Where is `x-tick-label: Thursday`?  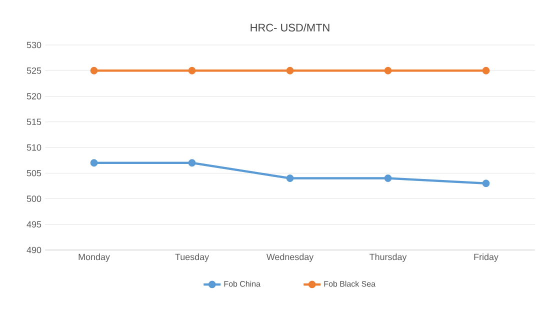 x-tick-label: Thursday is located at coordinates (388, 258).